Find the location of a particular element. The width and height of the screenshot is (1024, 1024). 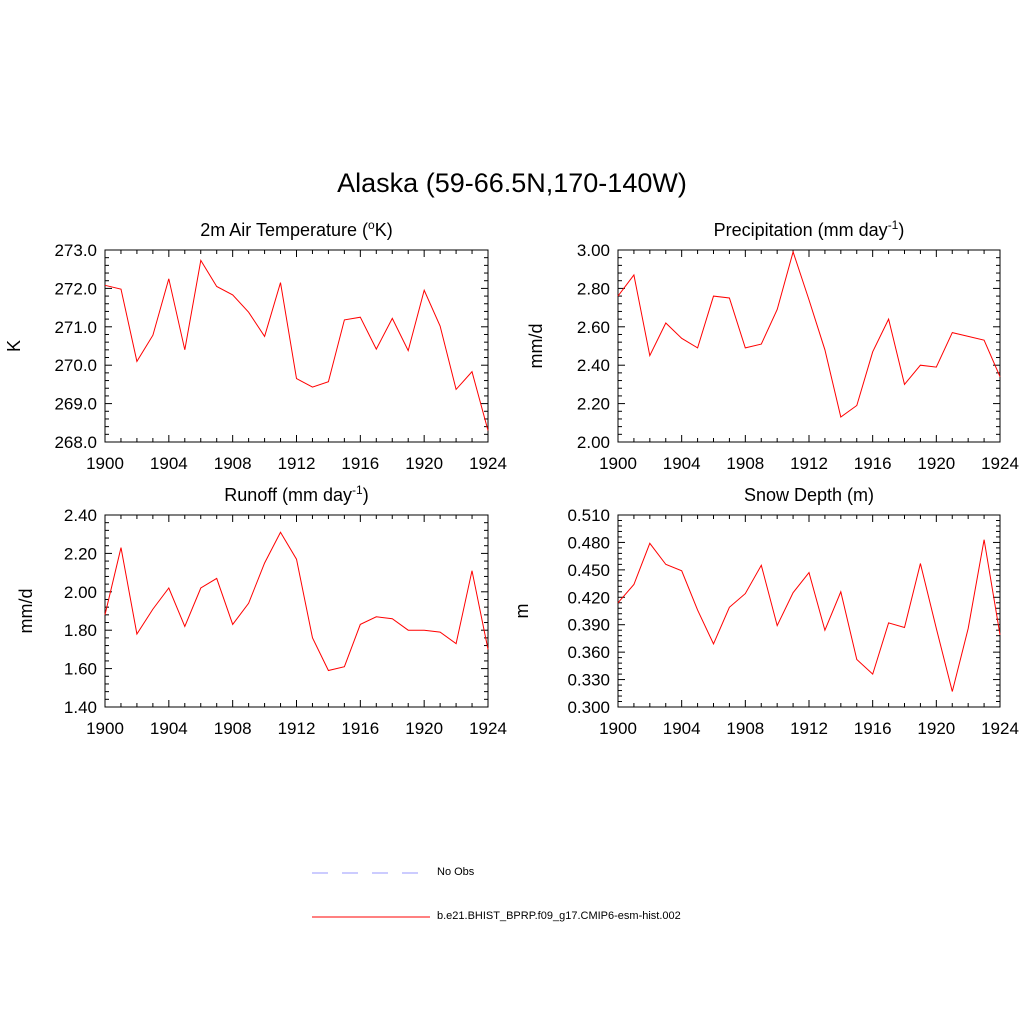

panel-title: Runoff (mm day-1) is located at coordinates (296, 494).